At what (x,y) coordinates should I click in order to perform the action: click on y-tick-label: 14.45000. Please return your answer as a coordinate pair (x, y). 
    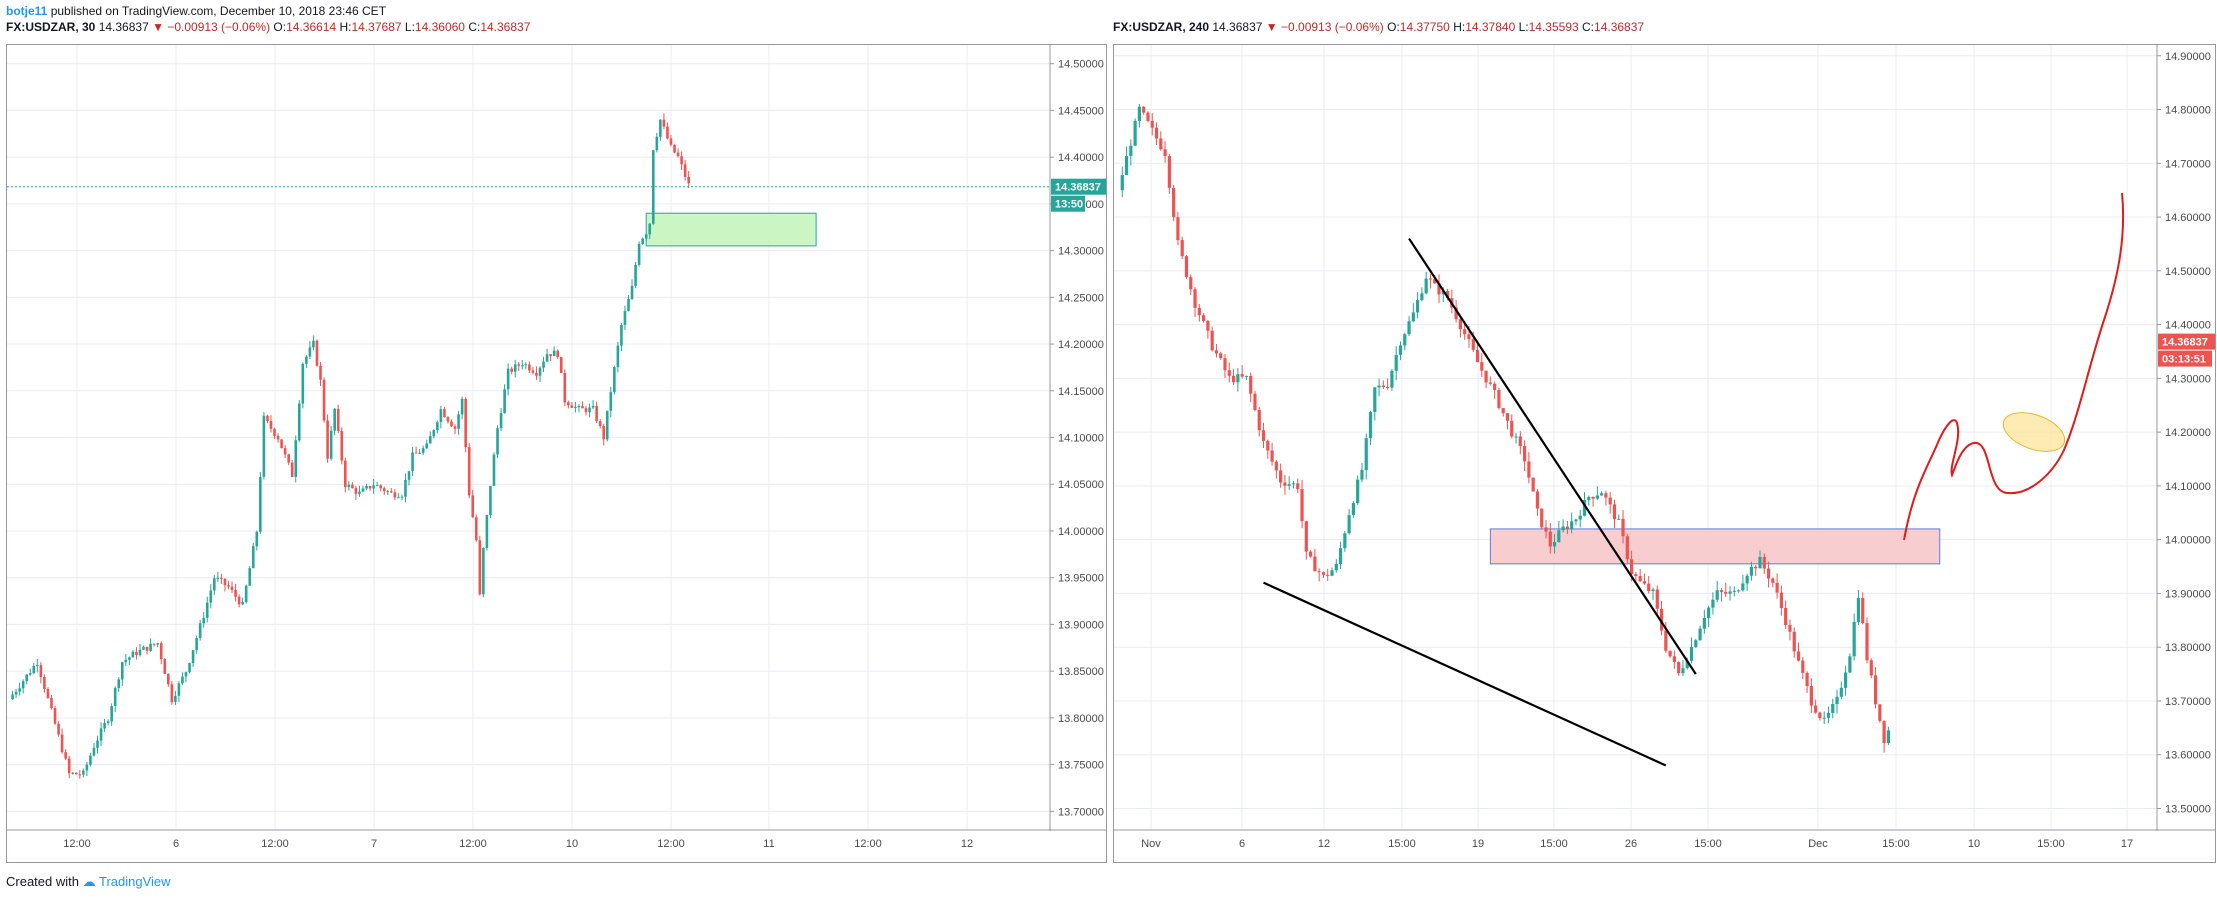
    Looking at the image, I should click on (1081, 111).